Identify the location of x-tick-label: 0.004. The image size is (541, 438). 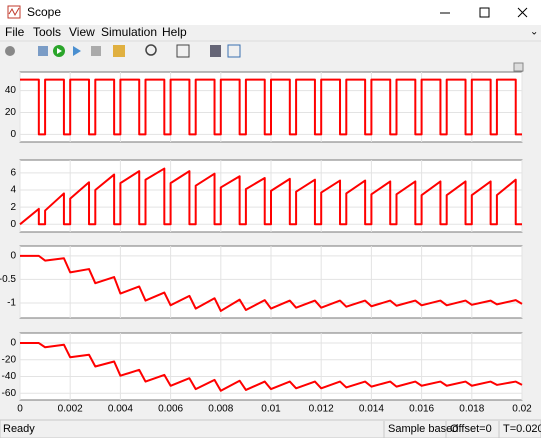
(120, 409).